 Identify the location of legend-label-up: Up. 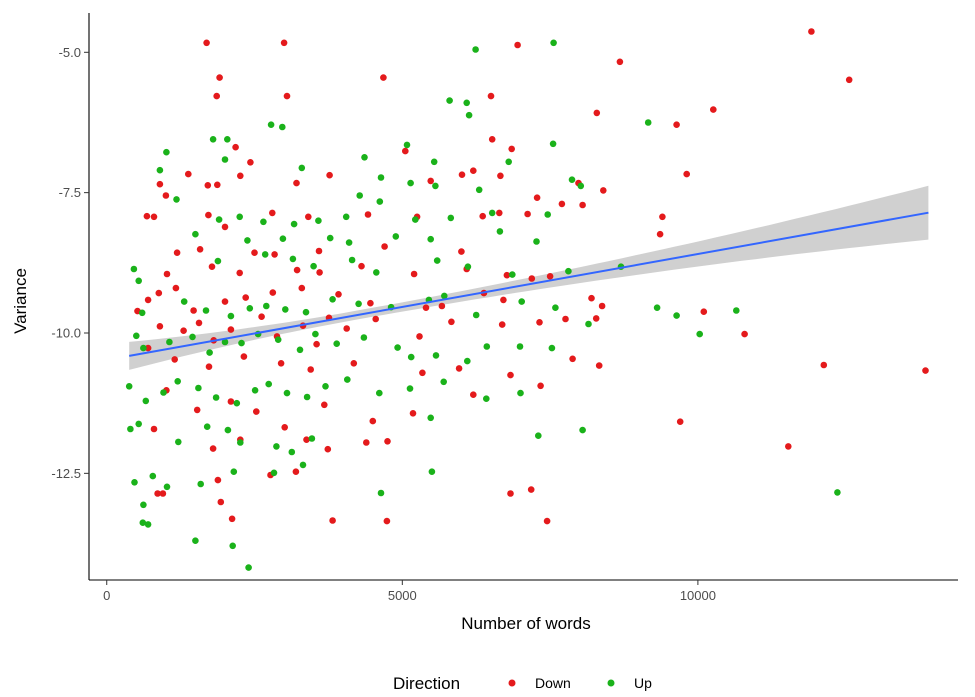
(643, 683).